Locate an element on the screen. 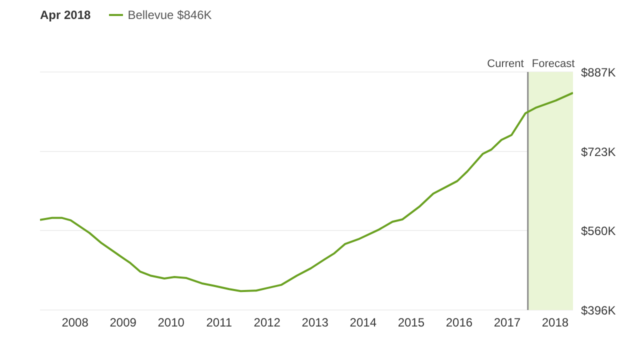 This screenshot has height=347, width=641. x-tick-label: 2015 is located at coordinates (411, 323).